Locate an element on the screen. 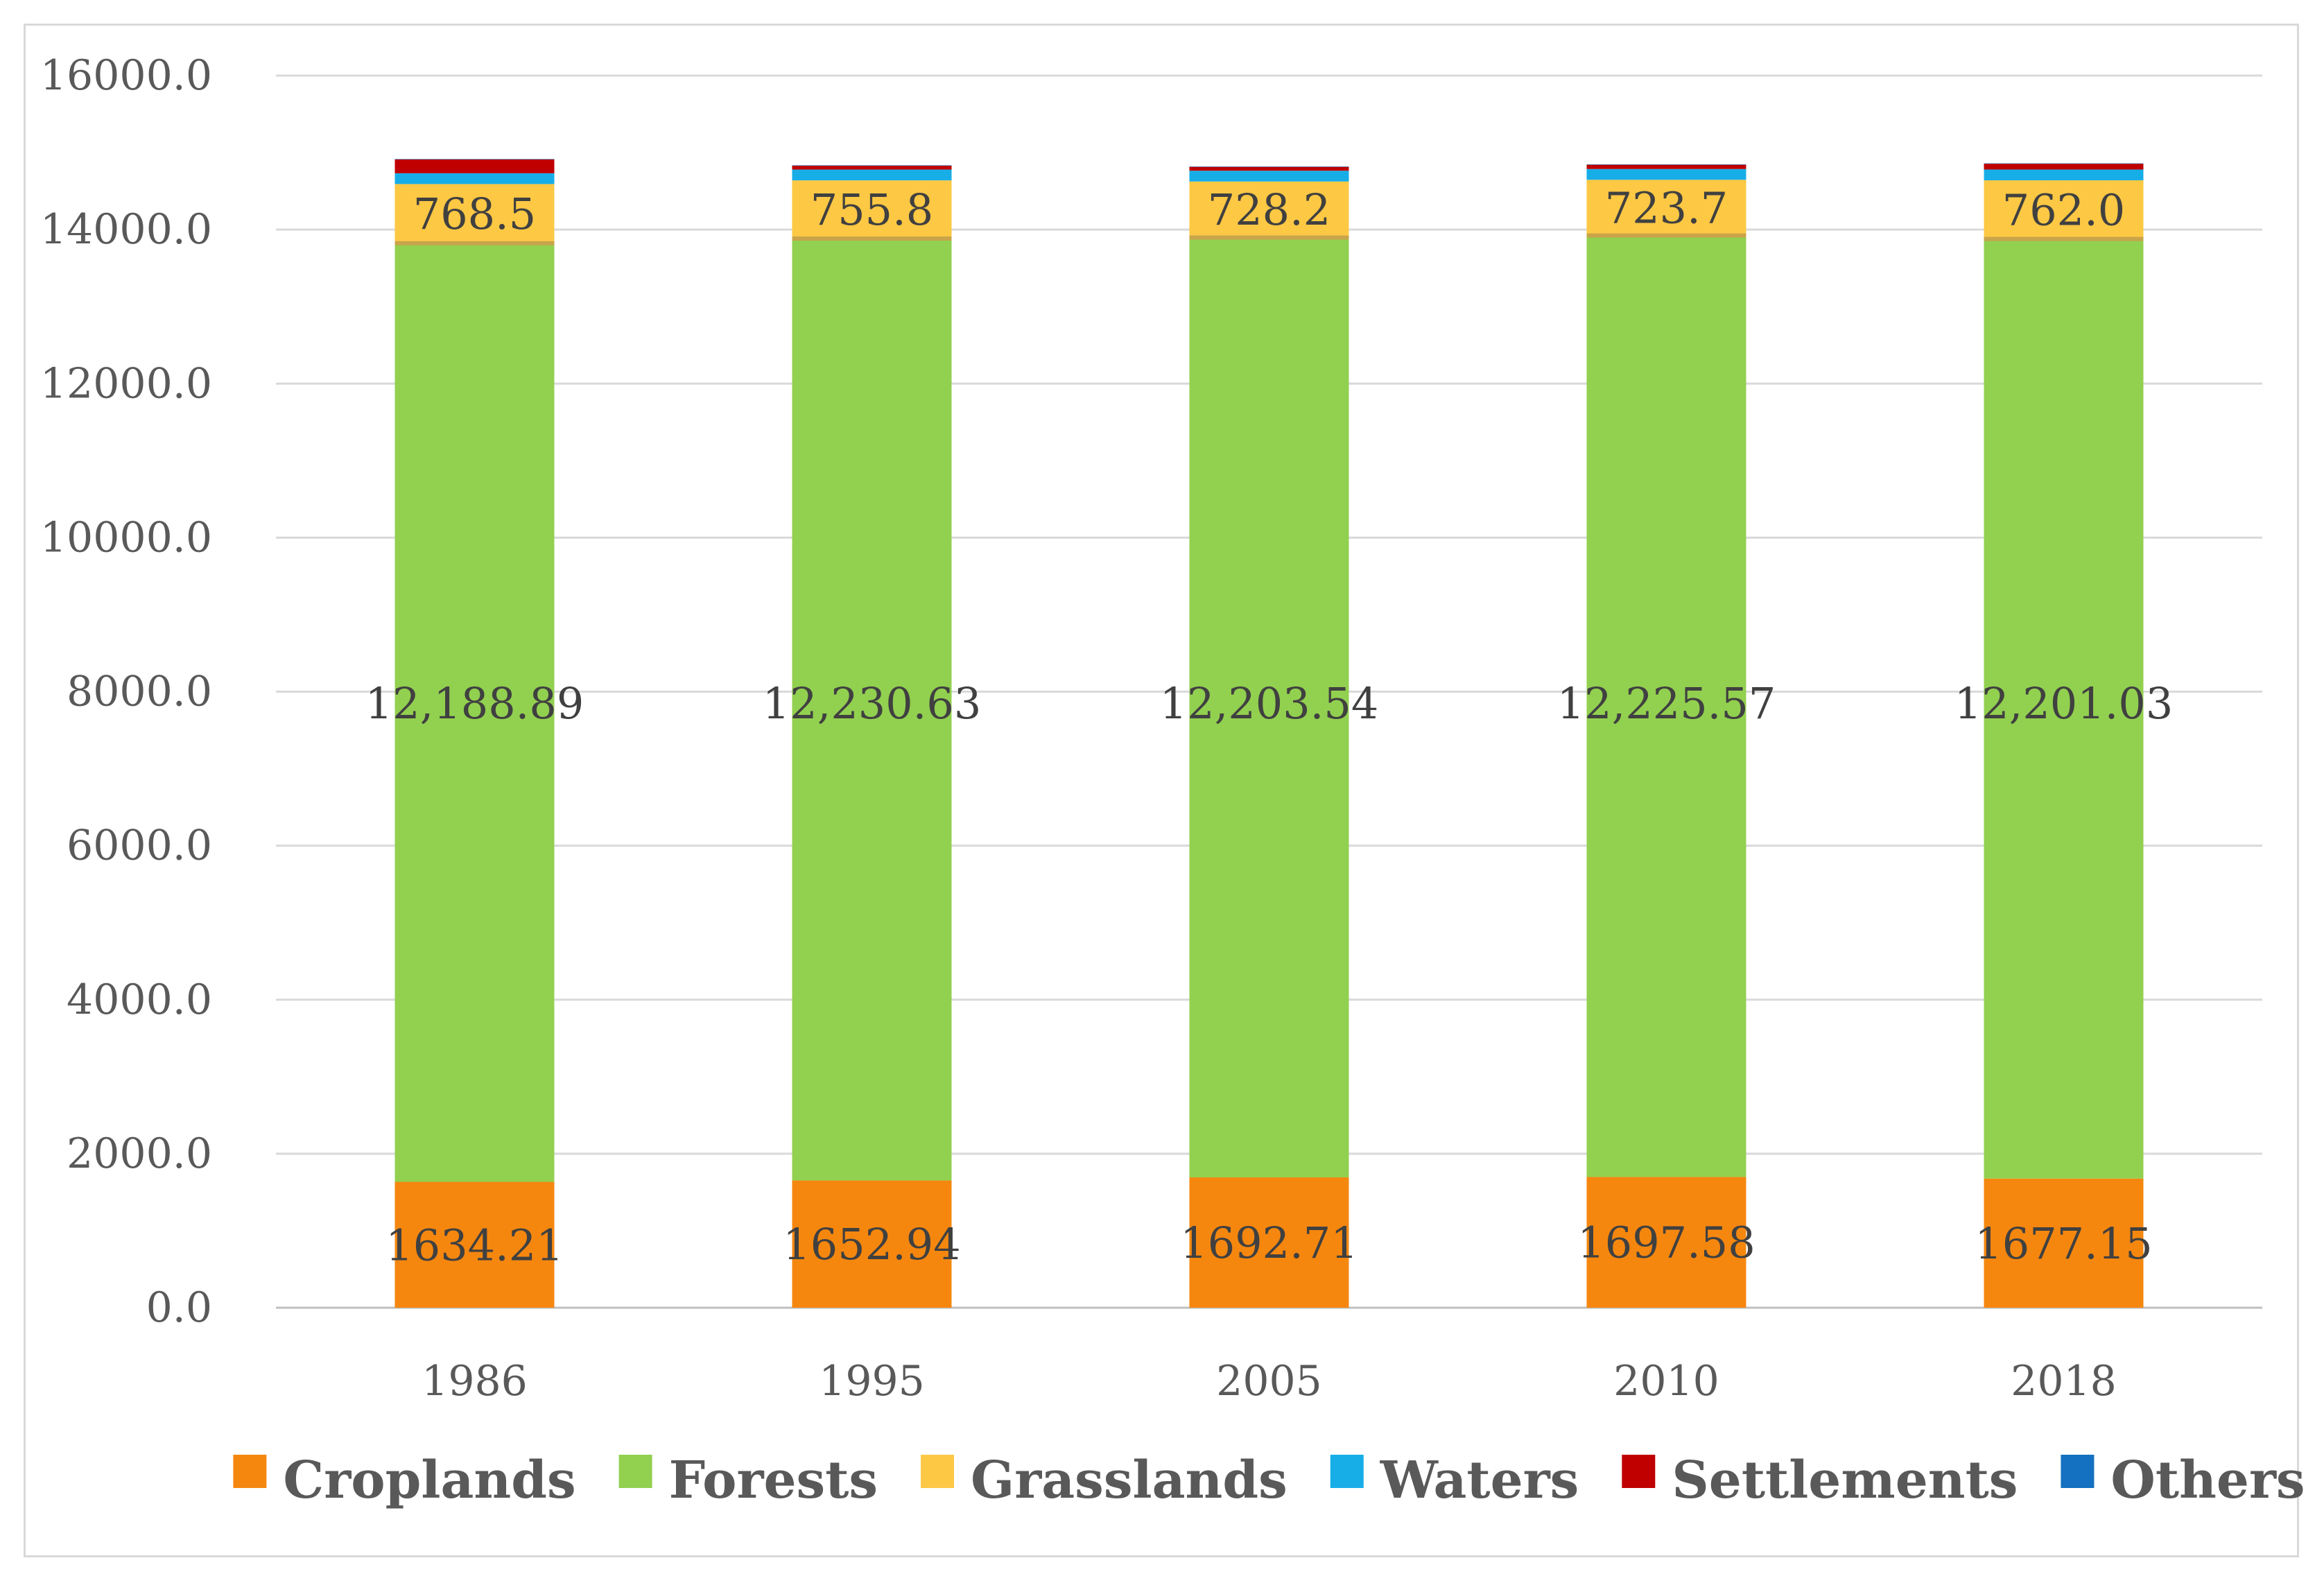 The width and height of the screenshot is (2324, 1583). data-label-grasslands-2018: 762.0 is located at coordinates (2064, 209).